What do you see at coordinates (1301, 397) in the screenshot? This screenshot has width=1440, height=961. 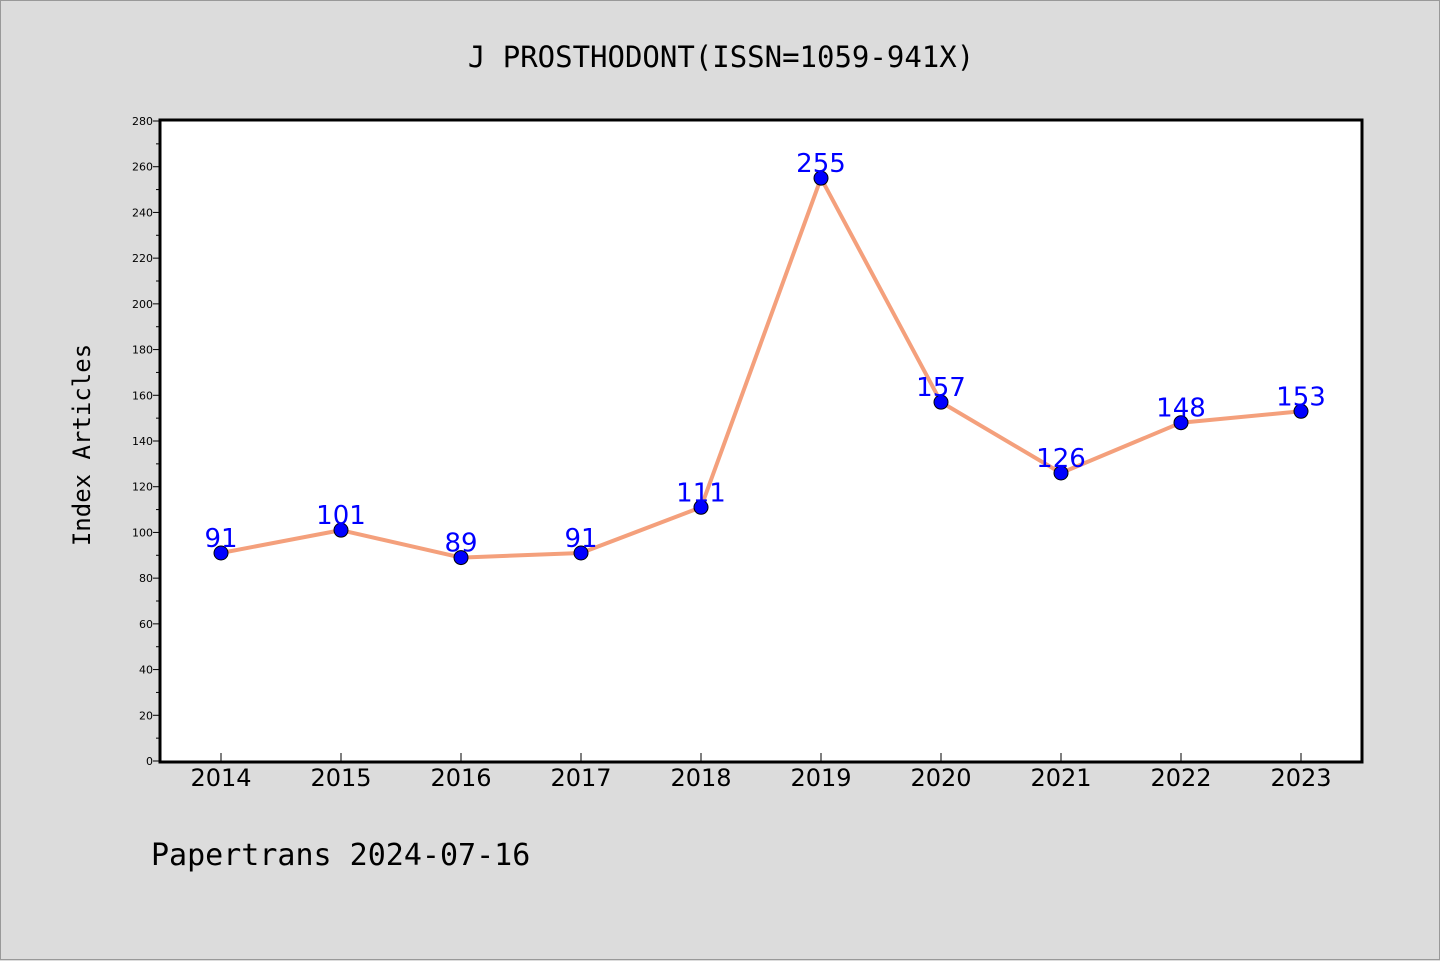 I see `data-label: 153` at bounding box center [1301, 397].